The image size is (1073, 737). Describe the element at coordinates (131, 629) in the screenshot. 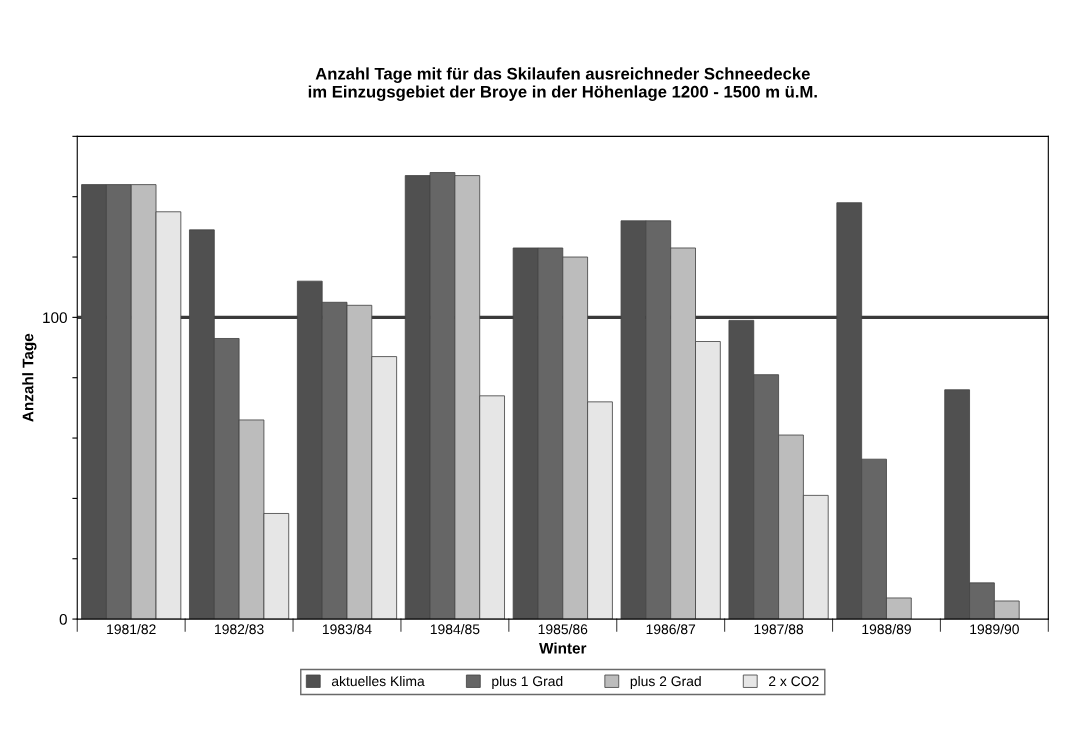

I see `x-tick-label: 1981/82` at that location.